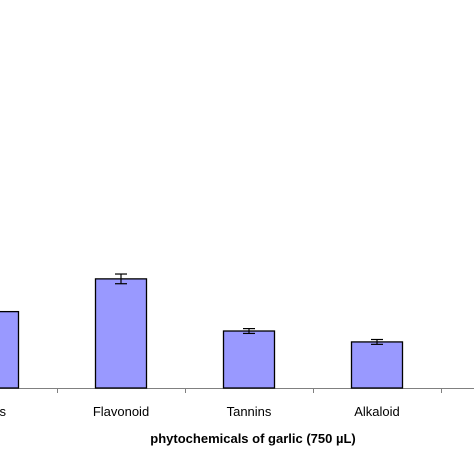  I want to click on x-axis-title: phytochemicals of garlic (750 µL), so click(252, 438).